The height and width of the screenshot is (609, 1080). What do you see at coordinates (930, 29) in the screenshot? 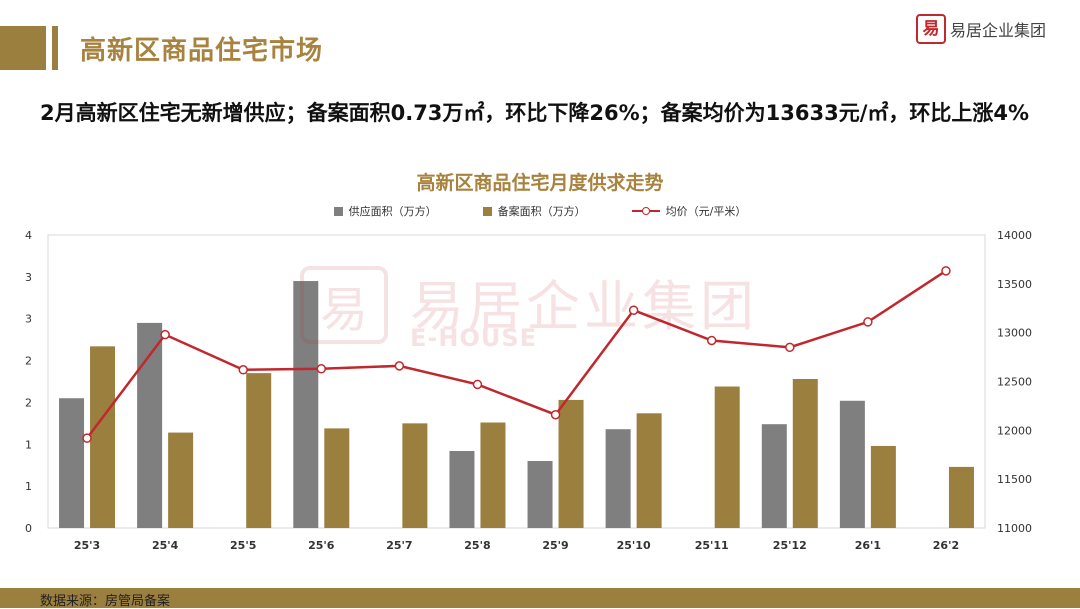
I see `logo-mark-icon: 易` at bounding box center [930, 29].